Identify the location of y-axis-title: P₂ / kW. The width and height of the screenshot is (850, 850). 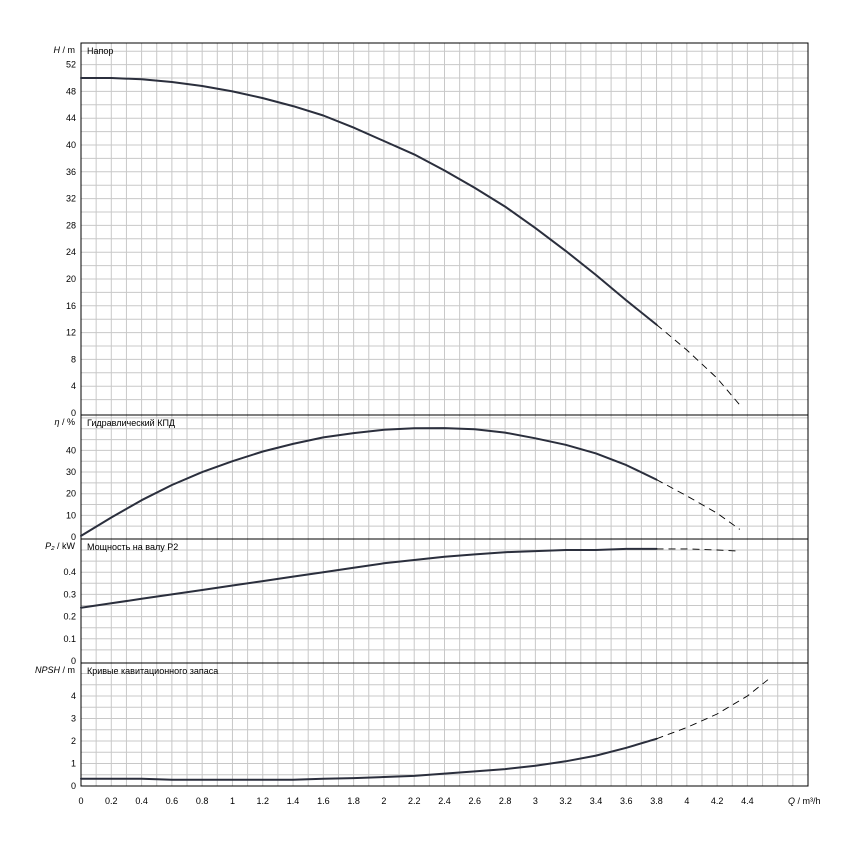
(60, 546).